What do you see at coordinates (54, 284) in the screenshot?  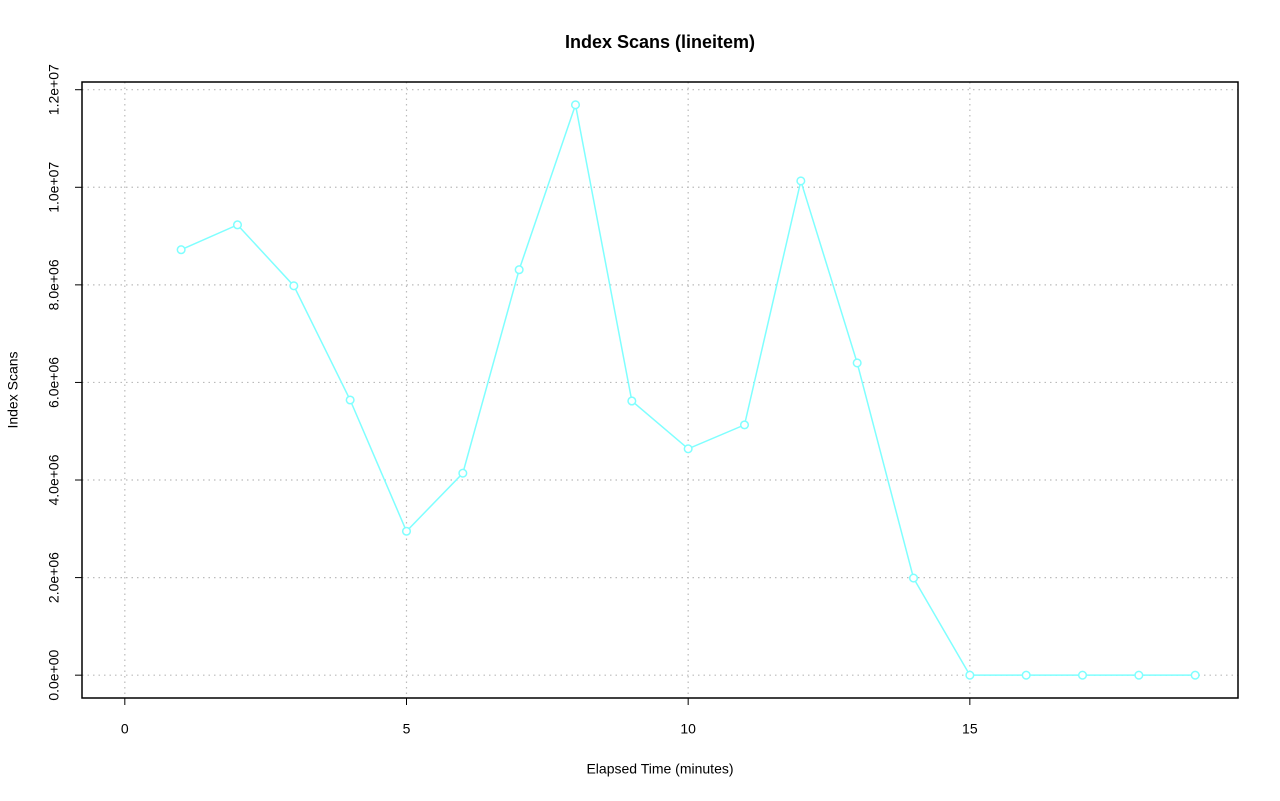 I see `y-tick-label: 8.0e+06` at bounding box center [54, 284].